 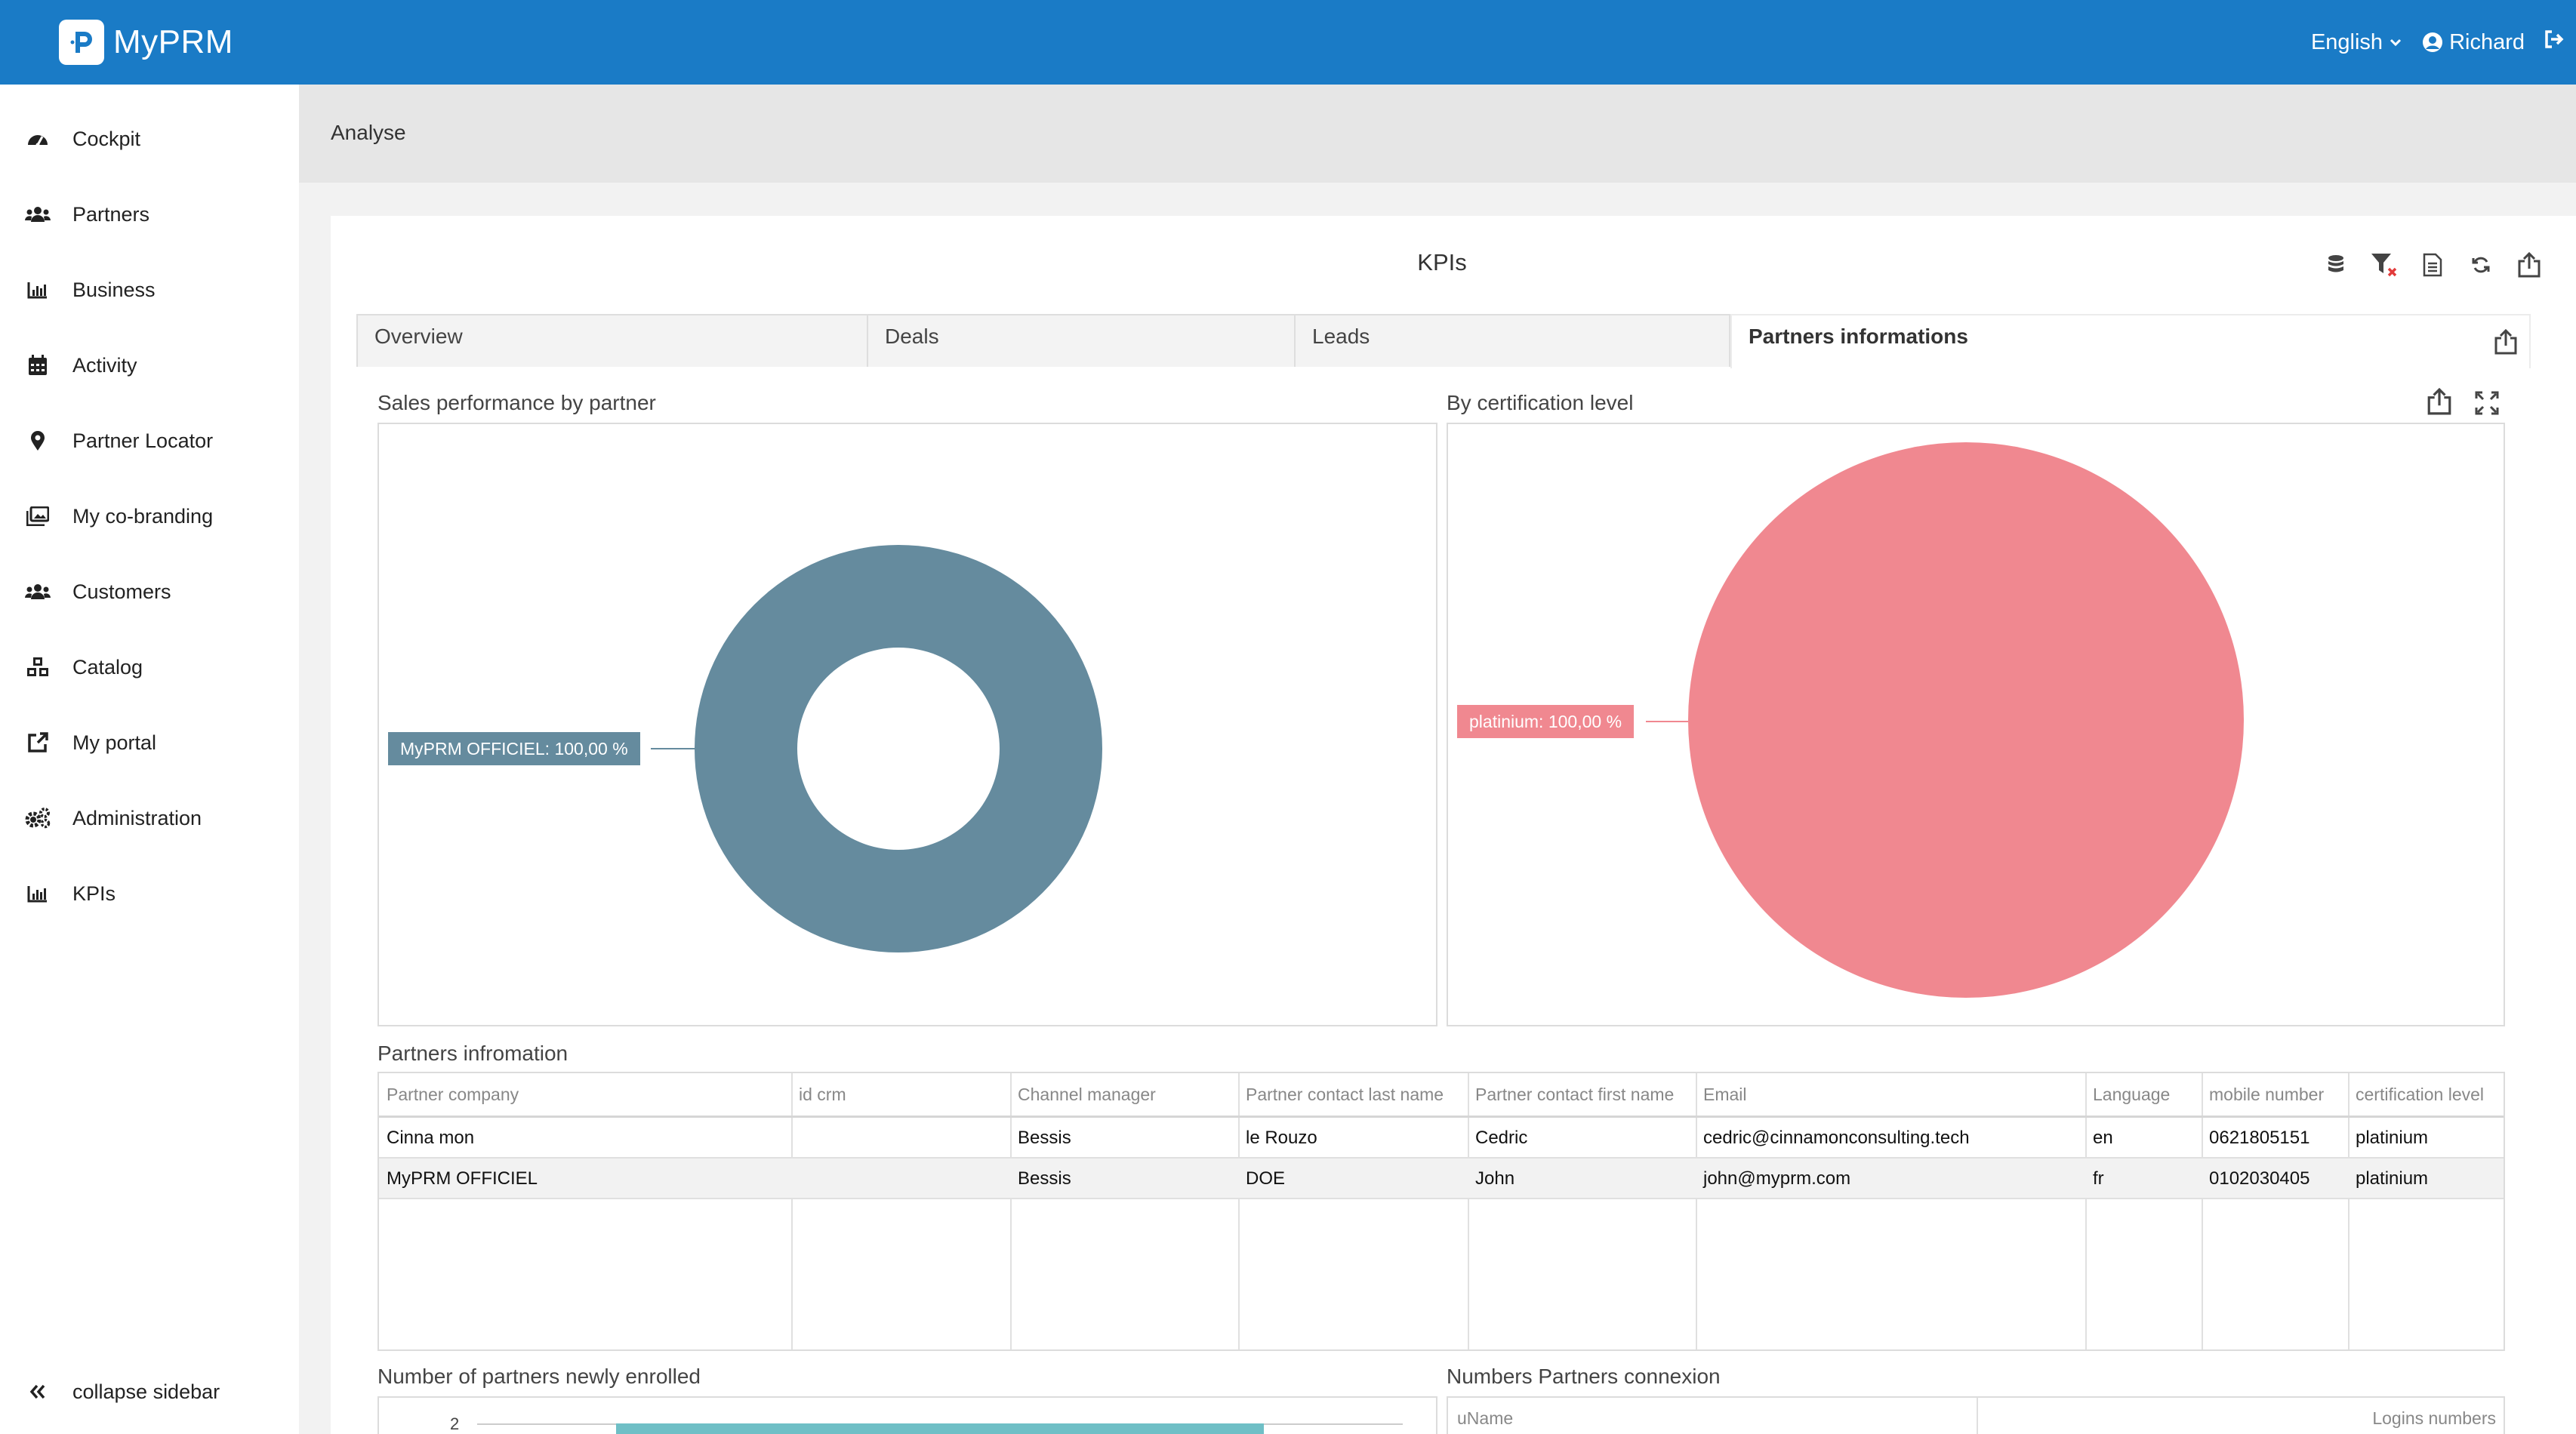 I want to click on sidebar-item-label: Activity, so click(x=105, y=365).